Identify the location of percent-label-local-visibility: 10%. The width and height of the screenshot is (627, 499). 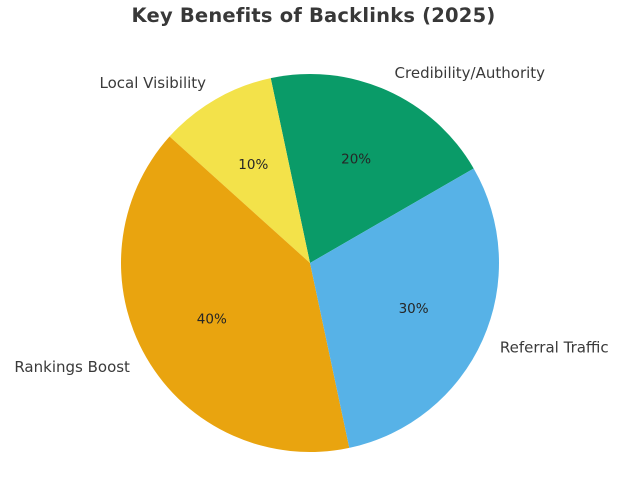
(253, 165).